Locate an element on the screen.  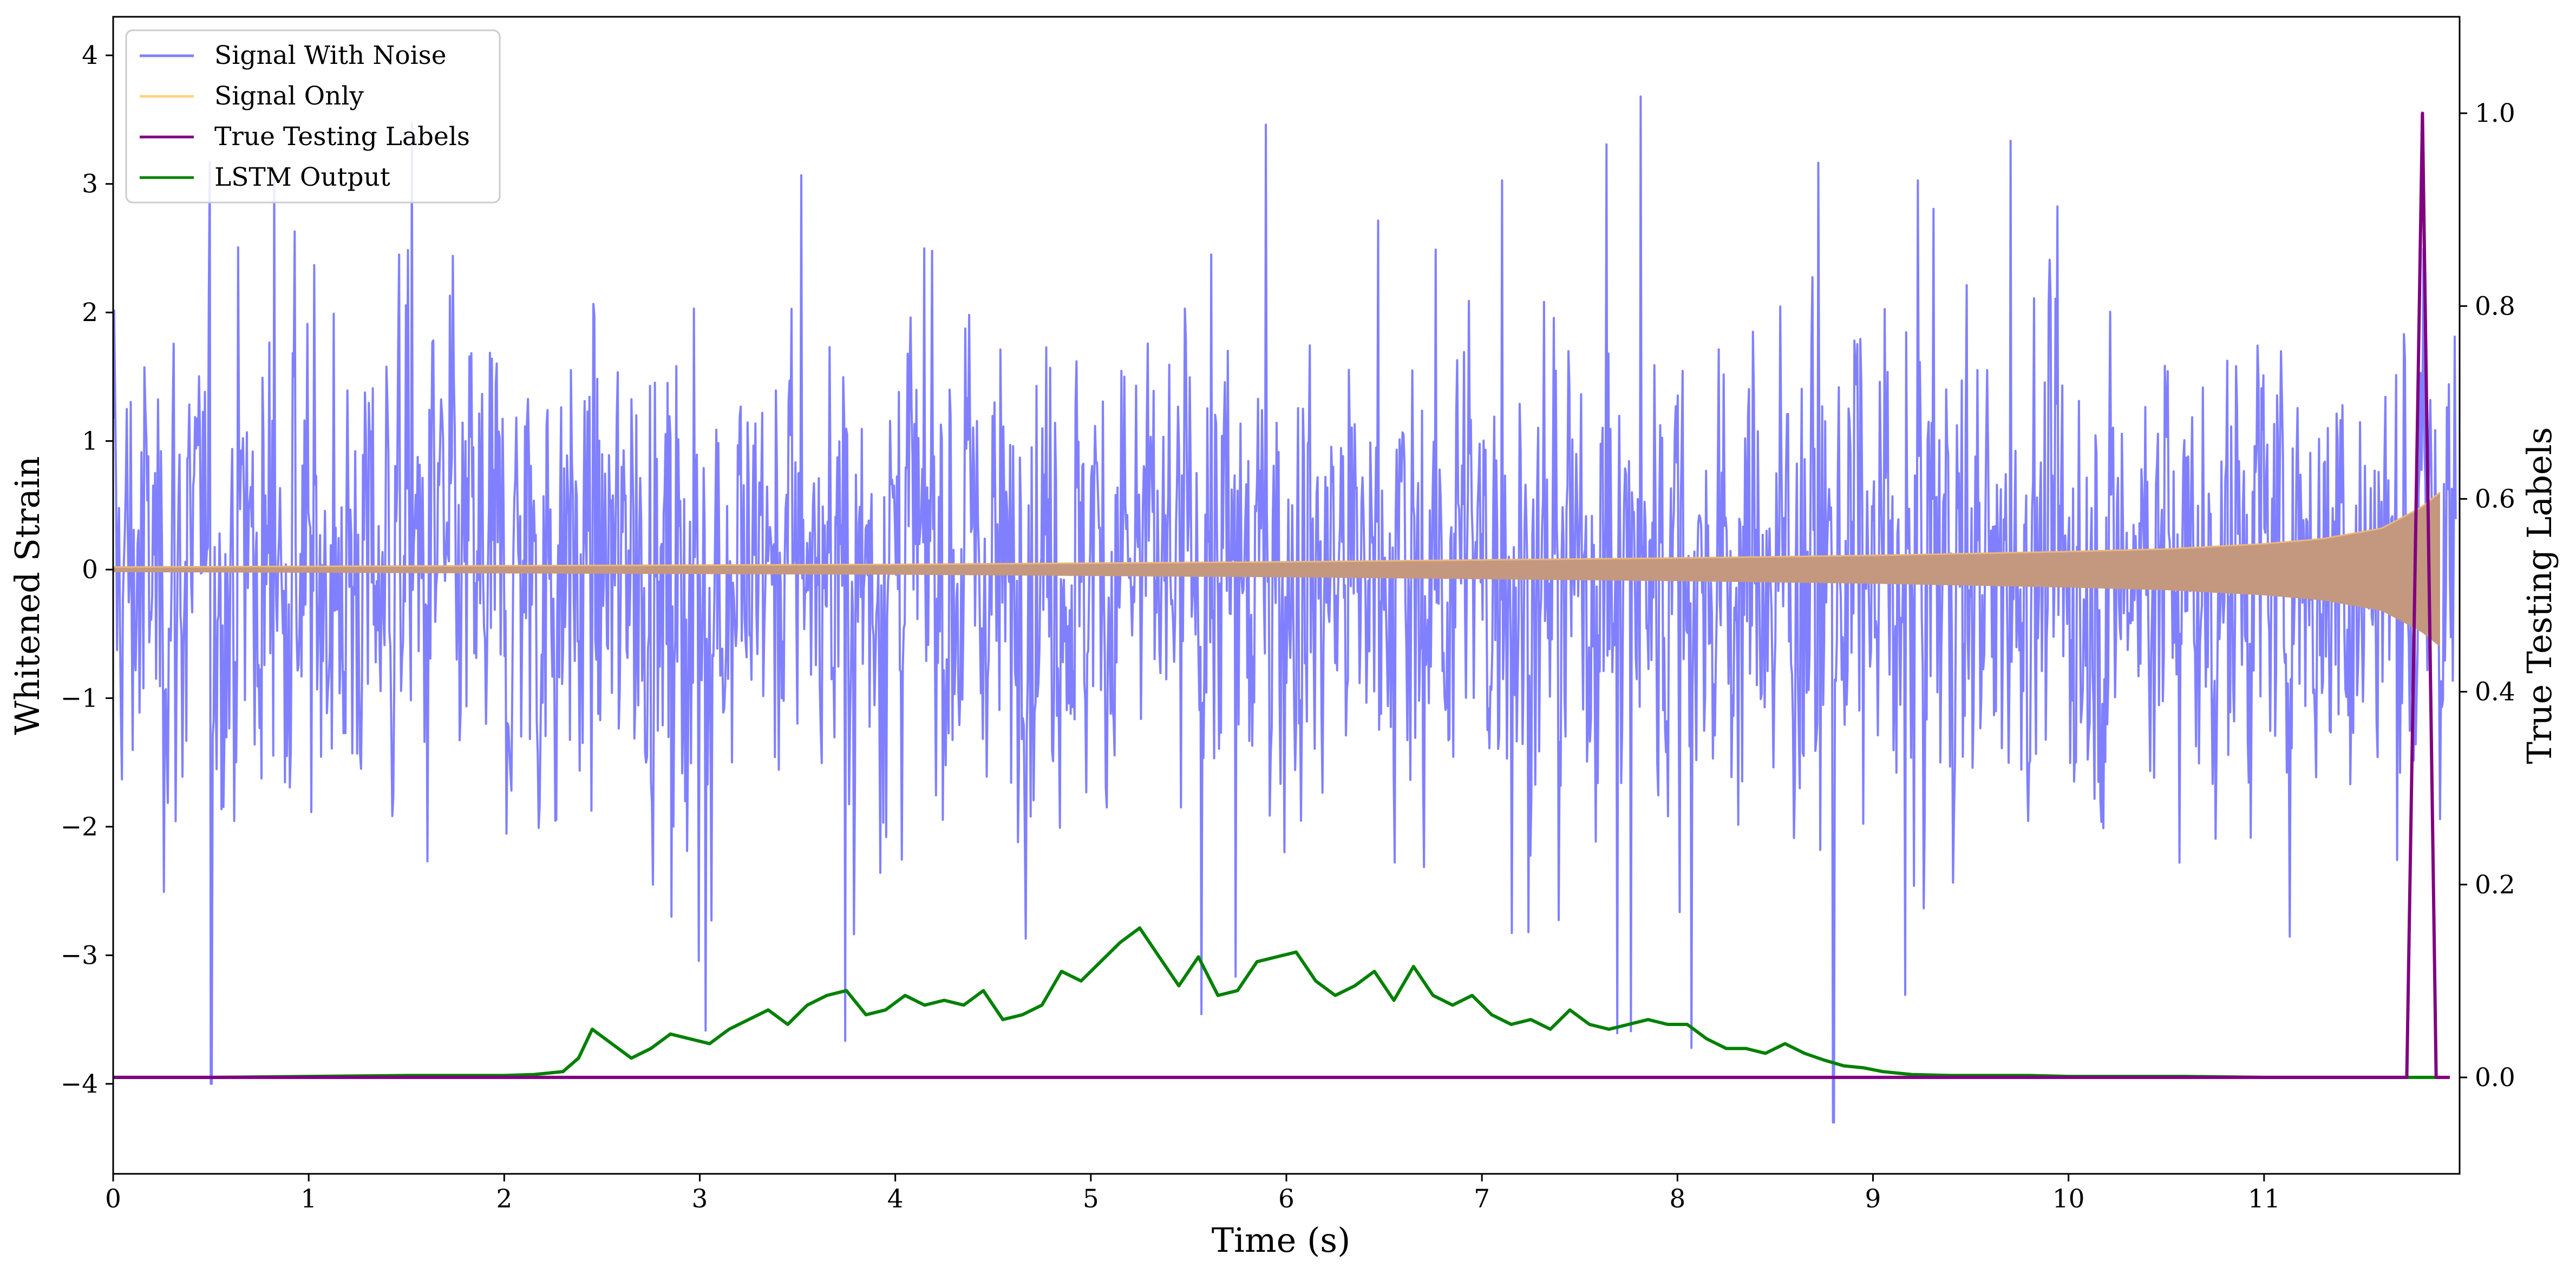
series-signal-only-band is located at coordinates (1276, 569).